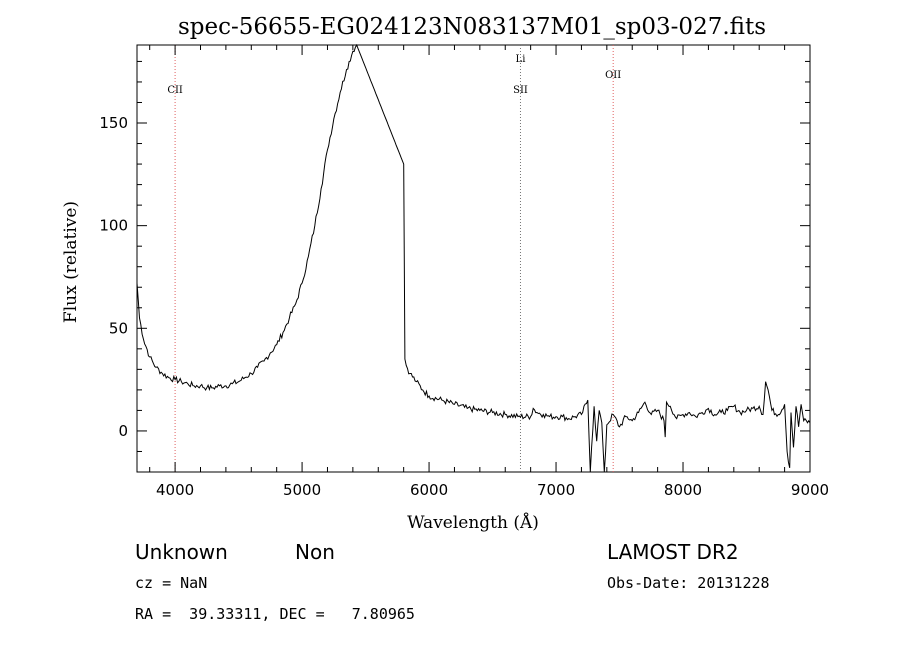 This screenshot has width=900, height=650. I want to click on y-axis-label: Flux (relative), so click(71, 262).